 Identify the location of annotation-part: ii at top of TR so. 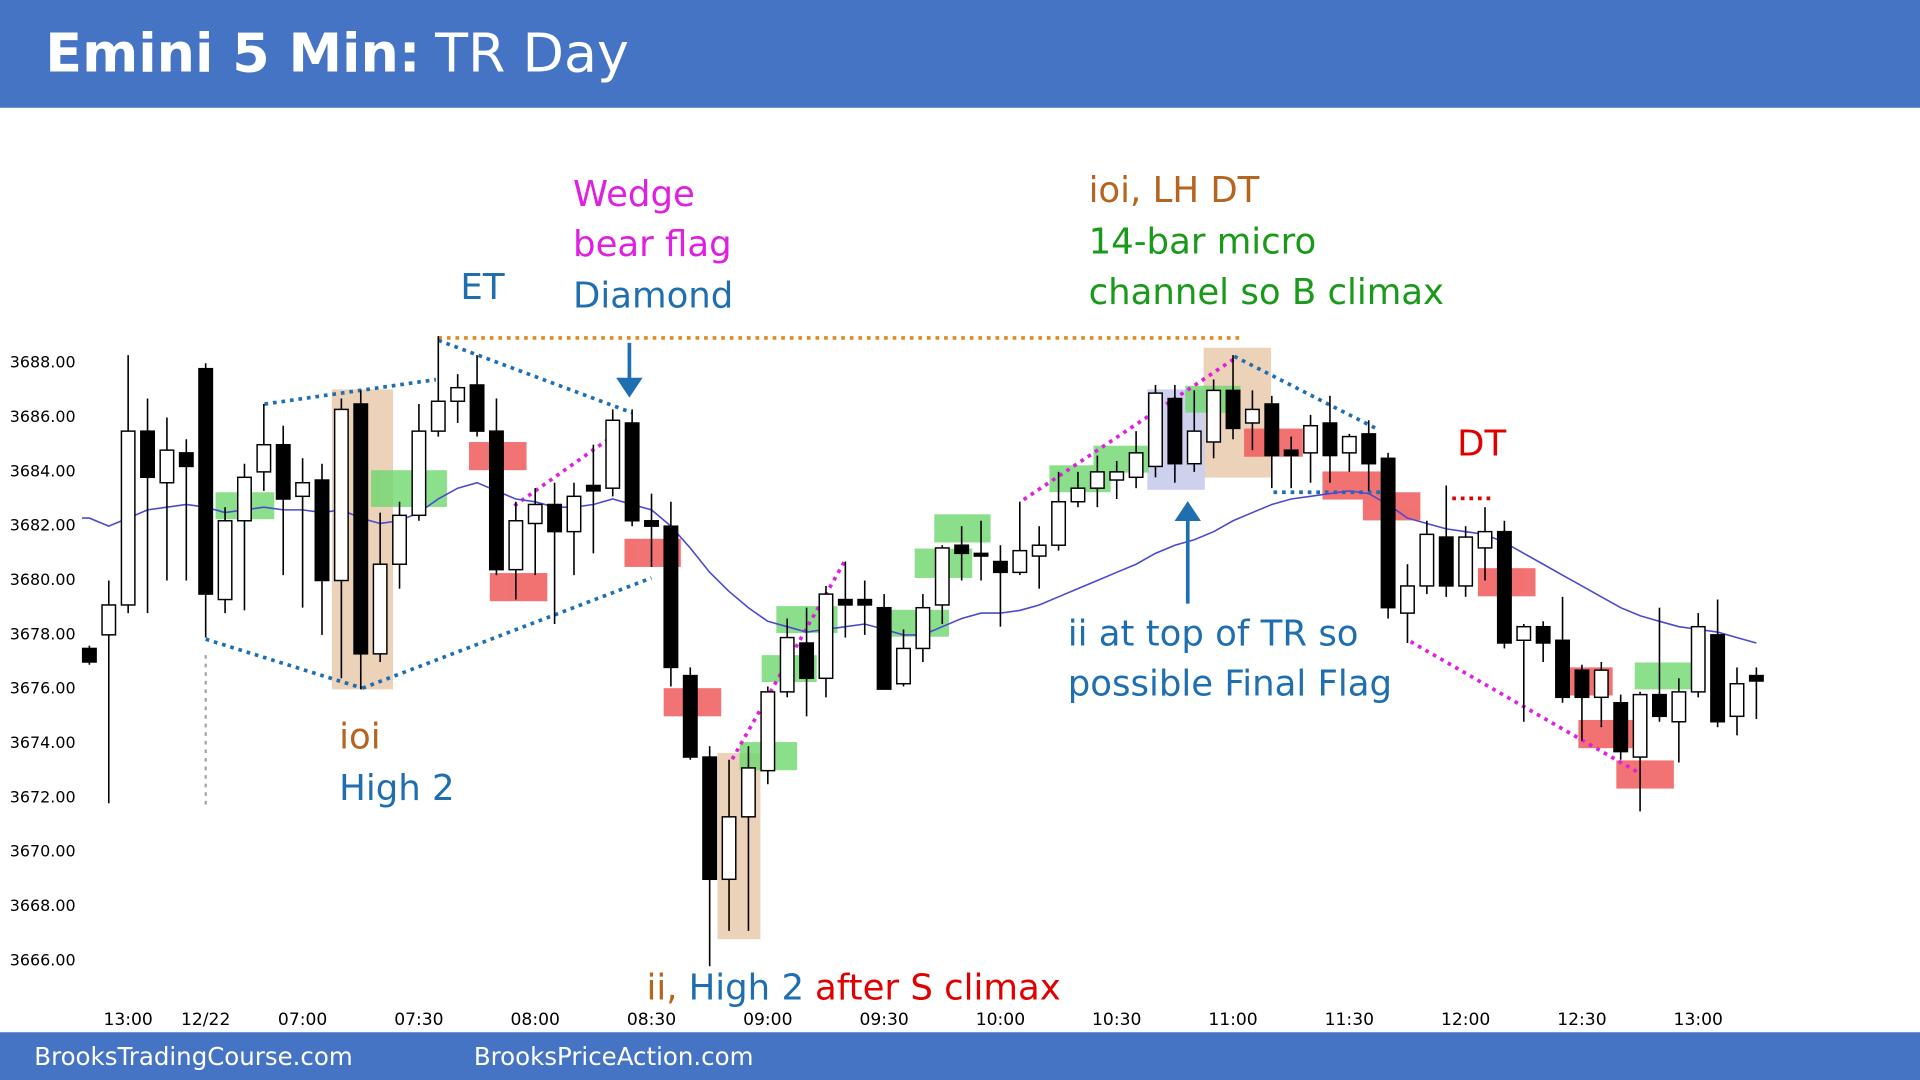
(1213, 634).